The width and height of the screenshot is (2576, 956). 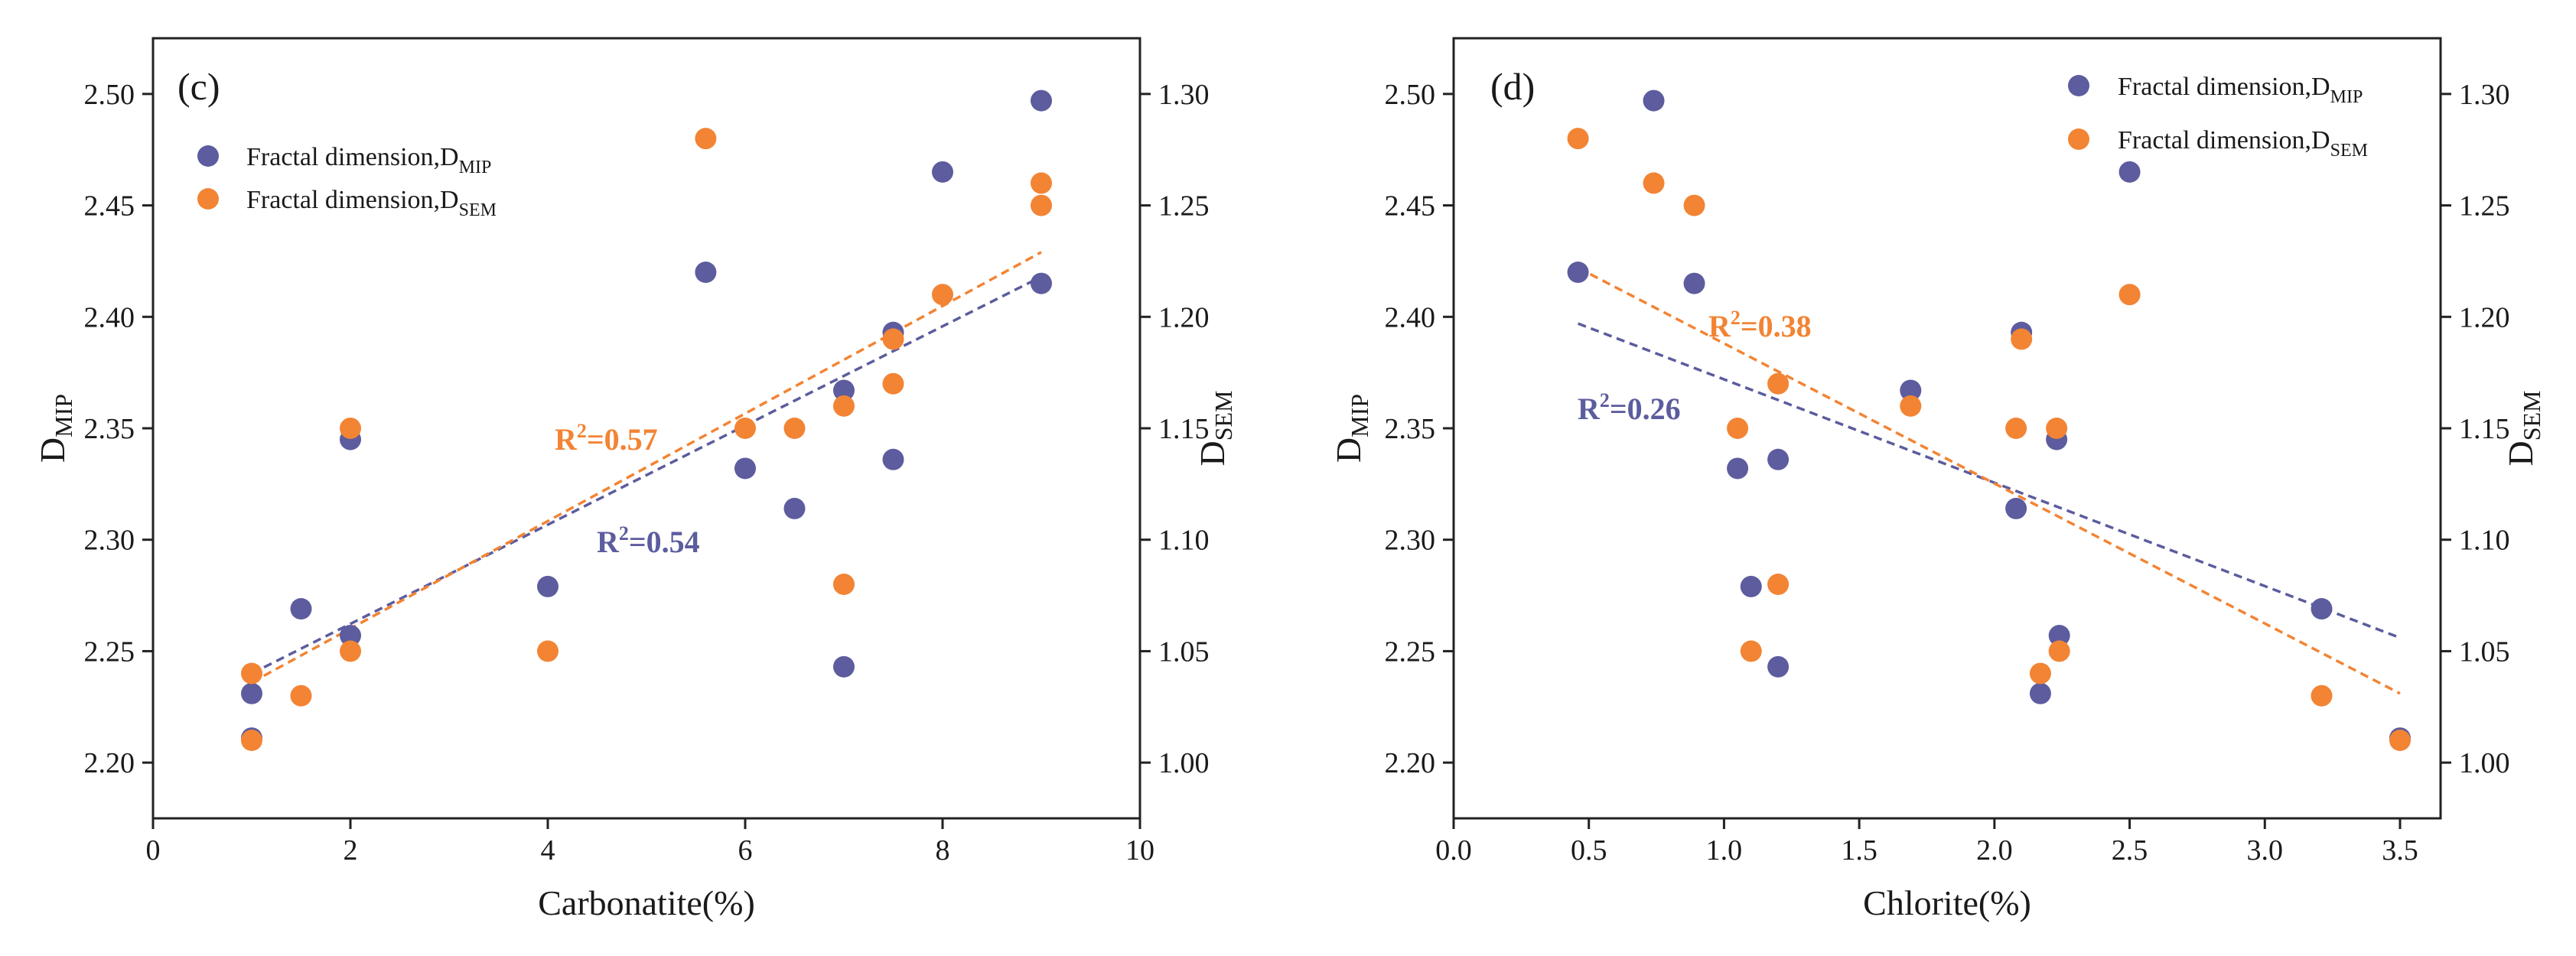 I want to click on y-tick-label-right-c: 1.15, so click(x=1184, y=429).